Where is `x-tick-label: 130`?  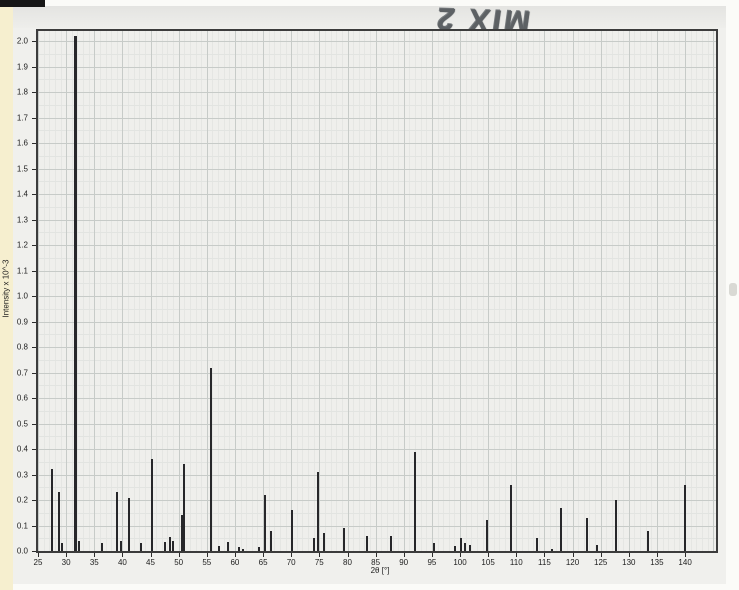 x-tick-label: 130 is located at coordinates (629, 562).